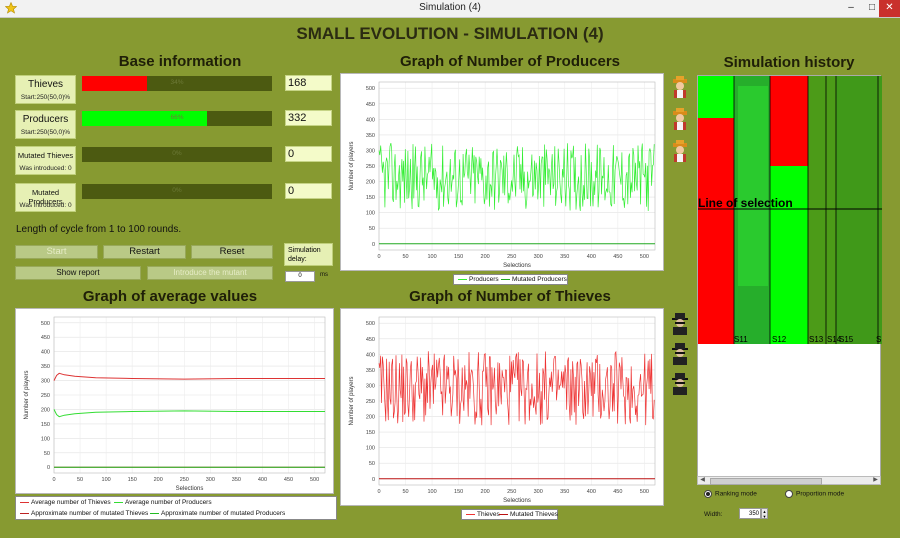 The image size is (900, 538). Describe the element at coordinates (702, 480) in the screenshot. I see `scroll-left-icon: ◀` at that location.